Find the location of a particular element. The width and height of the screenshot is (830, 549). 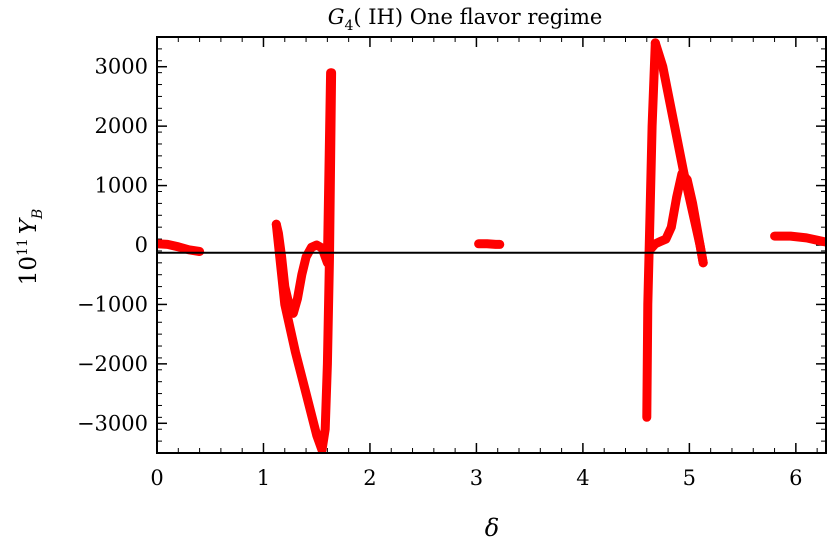

title-symbol: G is located at coordinates (336, 17).